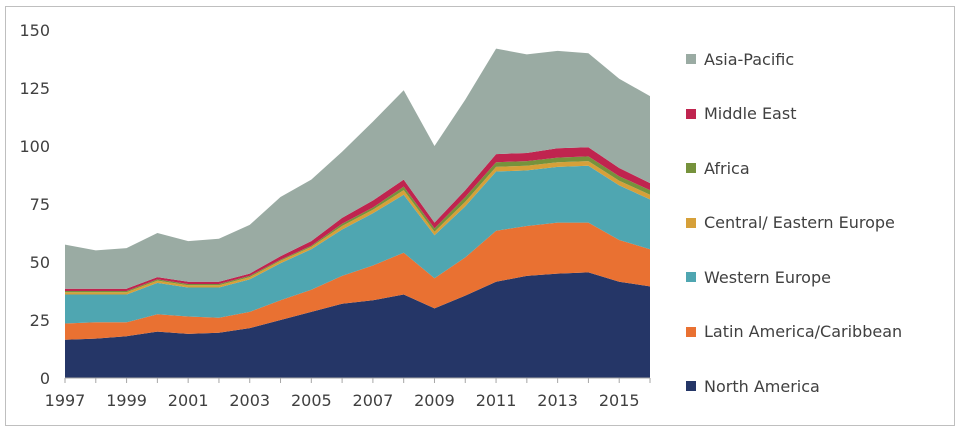 This screenshot has width=962, height=435. Describe the element at coordinates (496, 400) in the screenshot. I see `x-tick-label: 2011` at that location.